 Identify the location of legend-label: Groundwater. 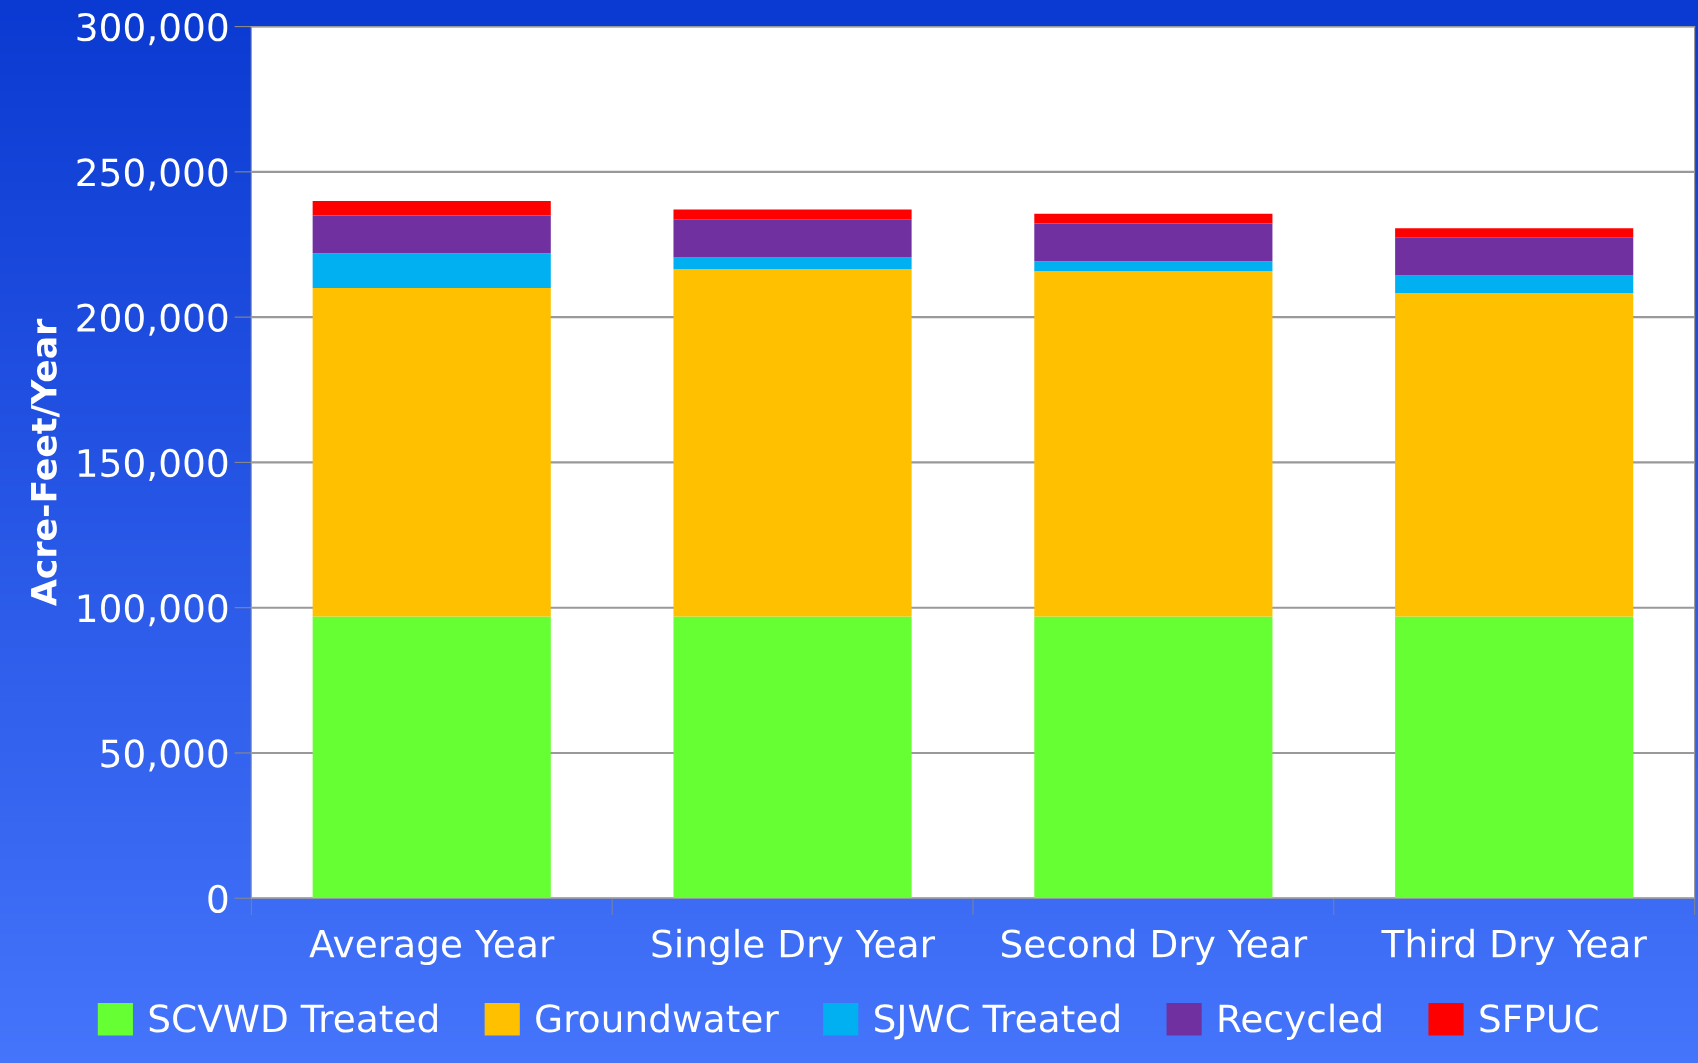
(657, 1018).